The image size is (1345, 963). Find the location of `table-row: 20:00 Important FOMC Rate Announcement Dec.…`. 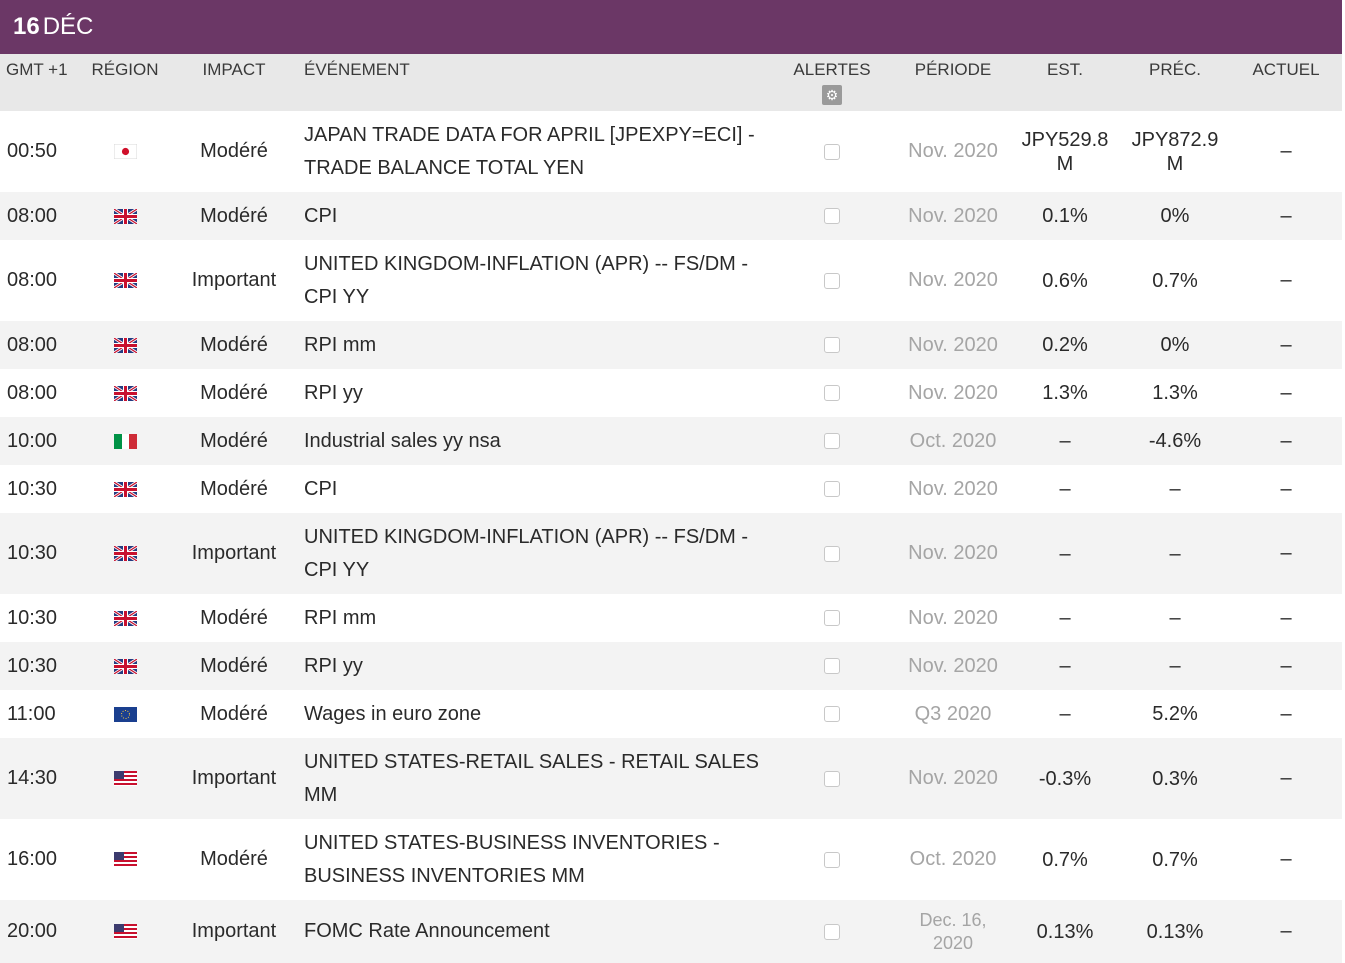

table-row: 20:00 Important FOMC Rate Announcement Dec.… is located at coordinates (671, 931).